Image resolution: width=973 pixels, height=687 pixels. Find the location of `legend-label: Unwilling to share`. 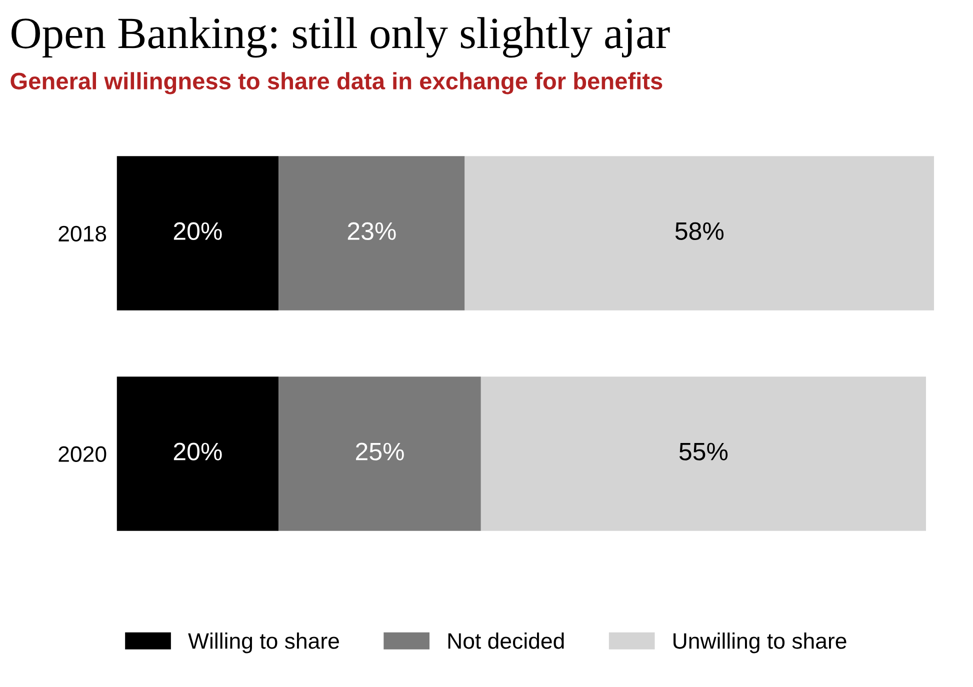

legend-label: Unwilling to share is located at coordinates (760, 643).